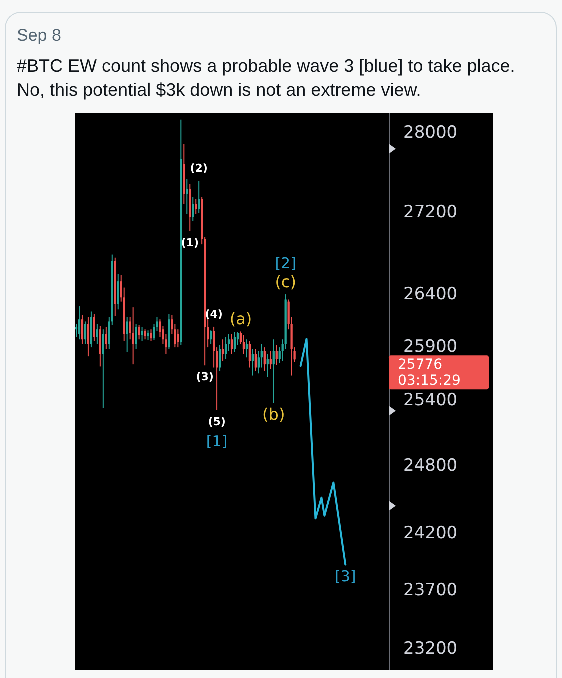  Describe the element at coordinates (214, 314) in the screenshot. I see `annotation: (4)` at that location.